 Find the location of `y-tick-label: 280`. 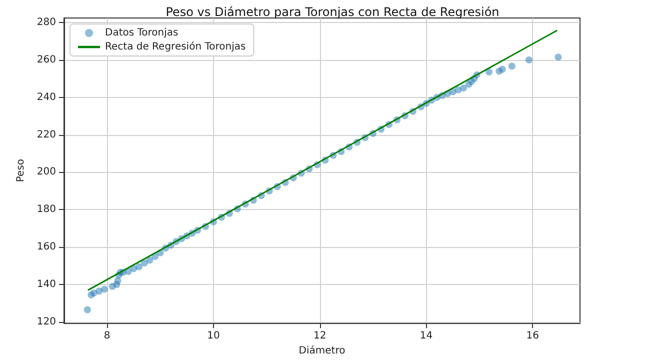

y-tick-label: 280 is located at coordinates (46, 22).